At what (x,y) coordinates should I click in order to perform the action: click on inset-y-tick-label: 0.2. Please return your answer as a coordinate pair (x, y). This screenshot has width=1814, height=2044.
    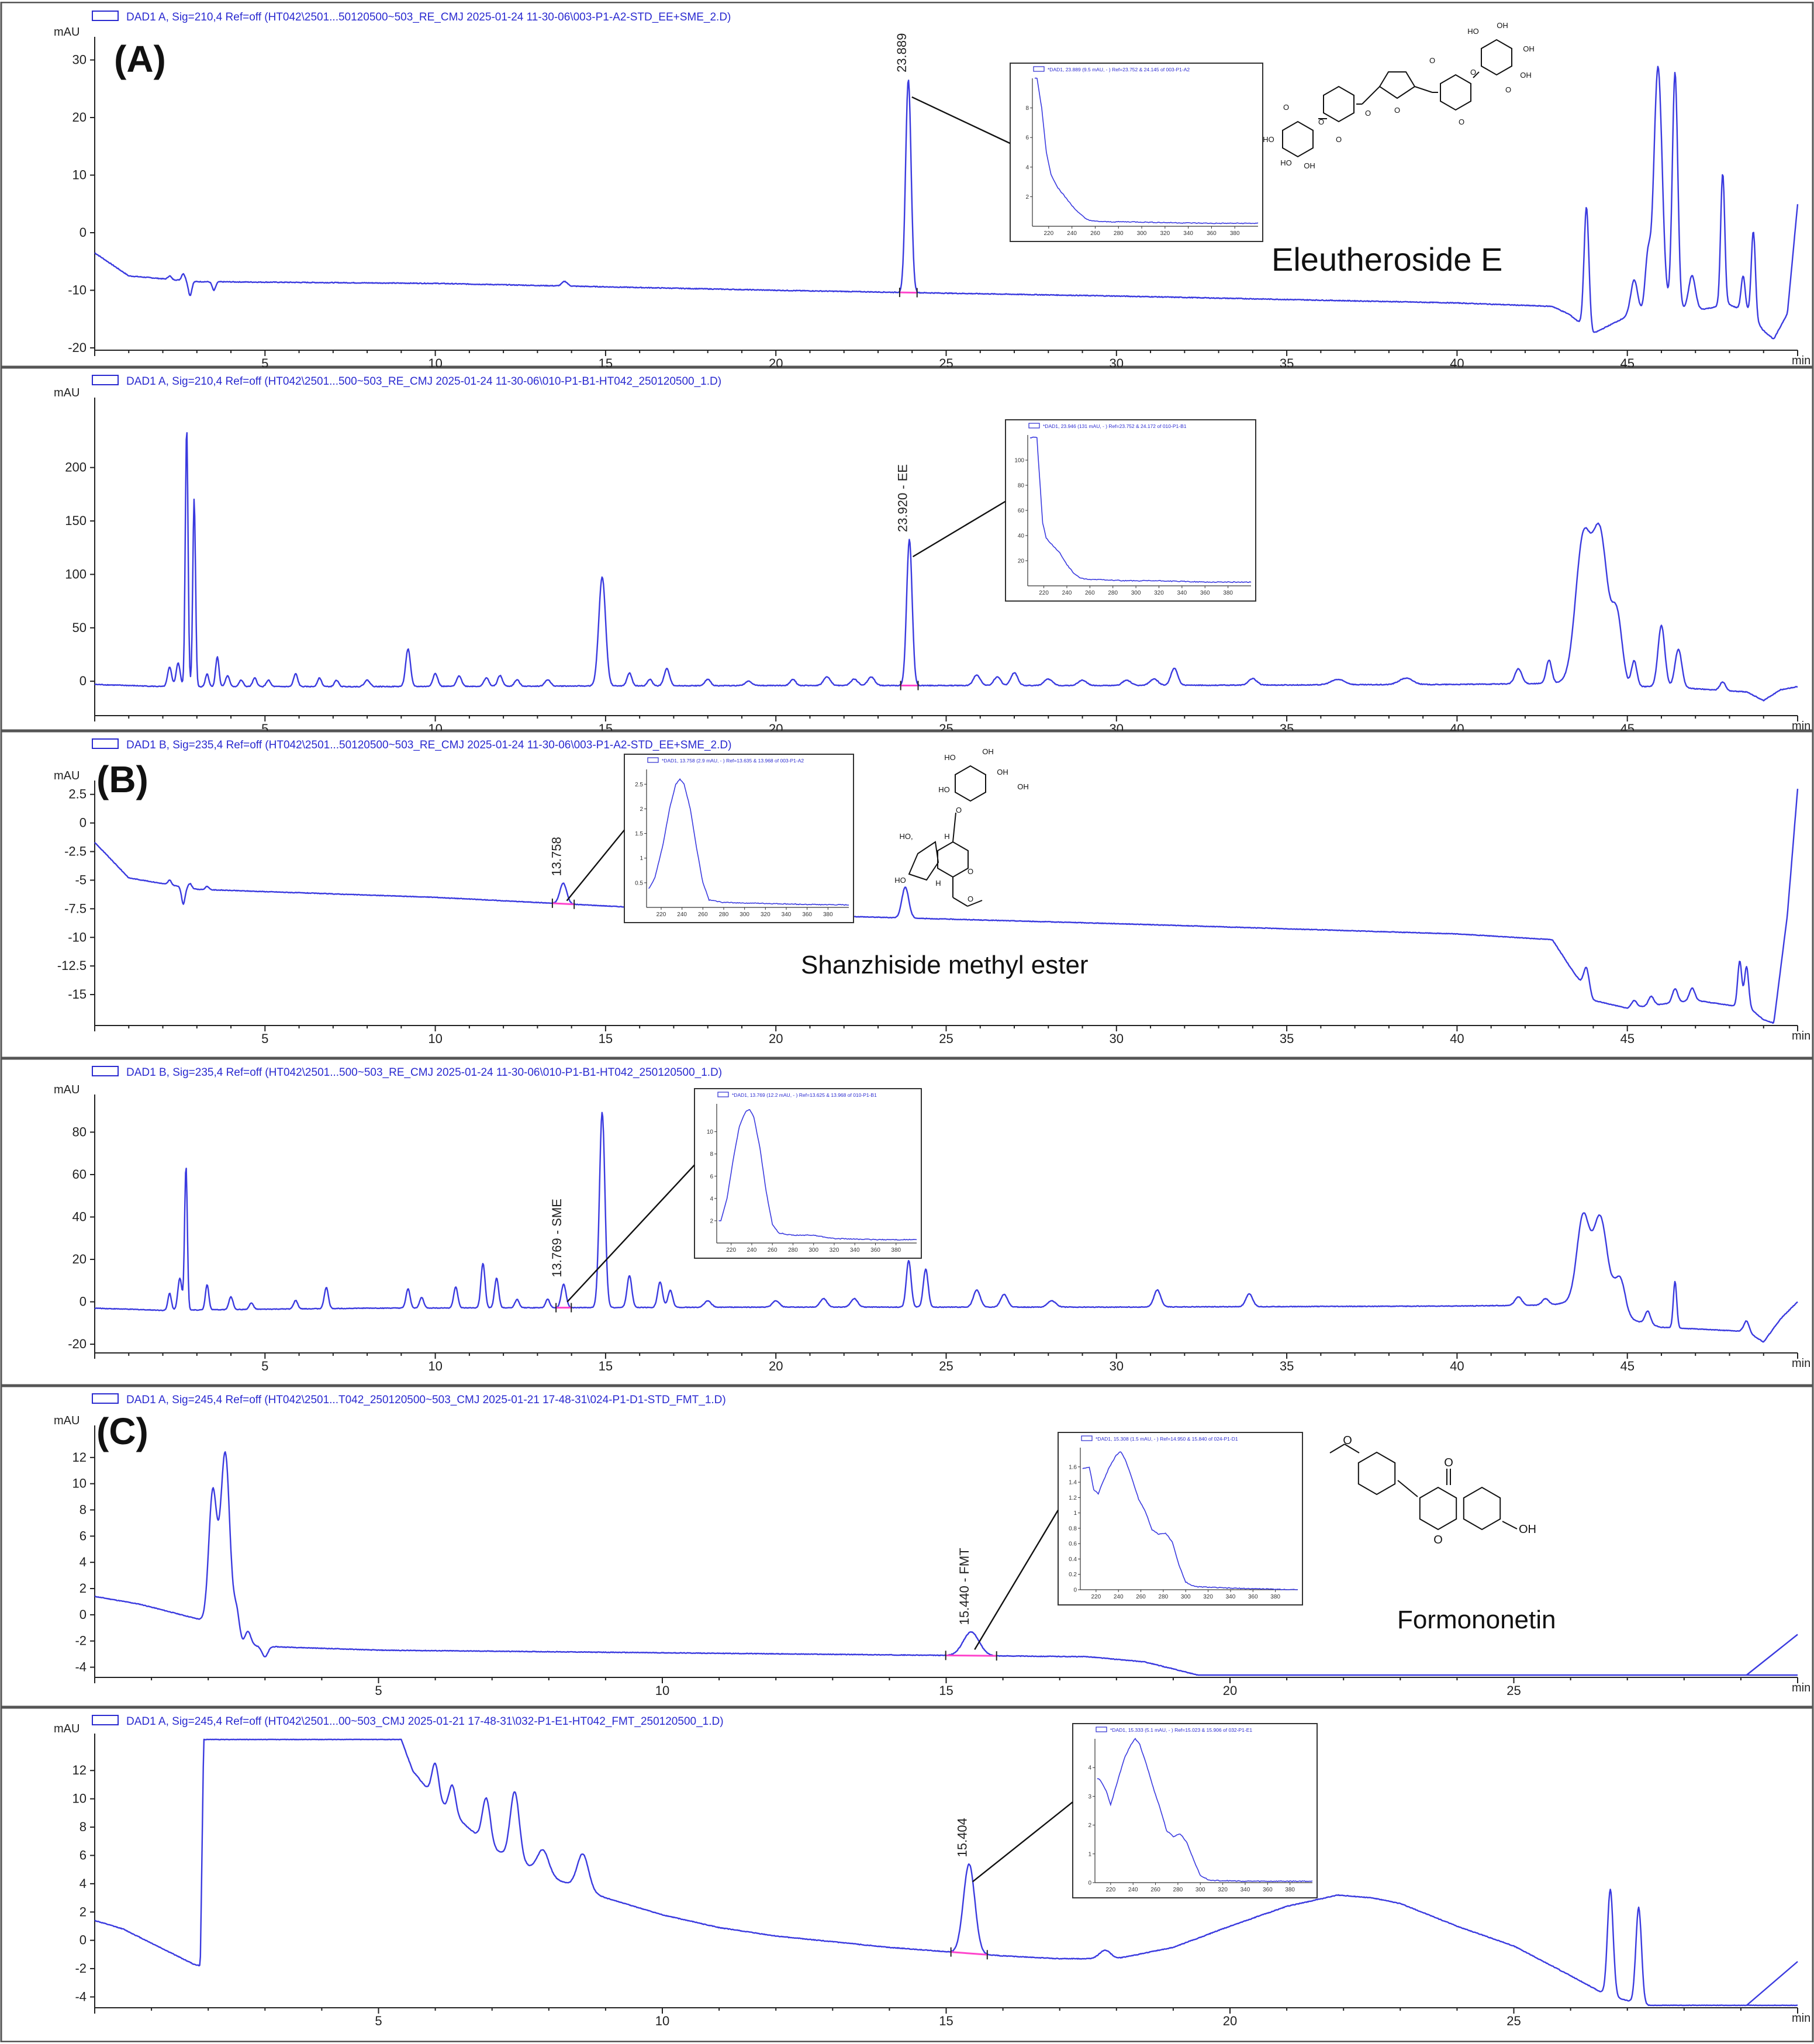
    Looking at the image, I should click on (1073, 1575).